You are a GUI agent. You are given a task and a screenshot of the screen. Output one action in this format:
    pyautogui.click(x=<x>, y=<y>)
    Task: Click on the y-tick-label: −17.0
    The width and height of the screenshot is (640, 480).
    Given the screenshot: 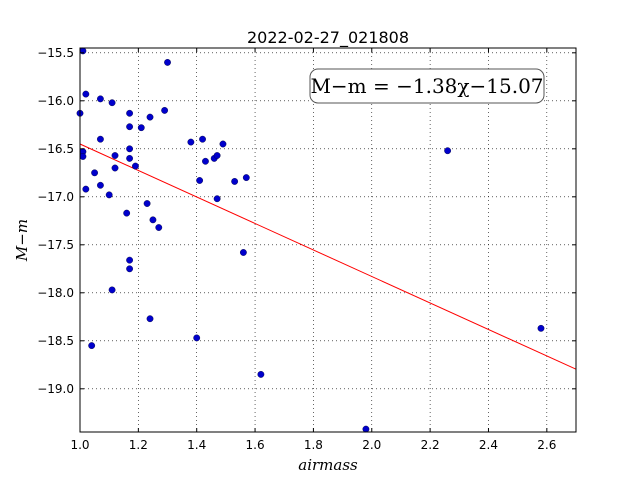 What is the action you would take?
    pyautogui.click(x=55, y=197)
    